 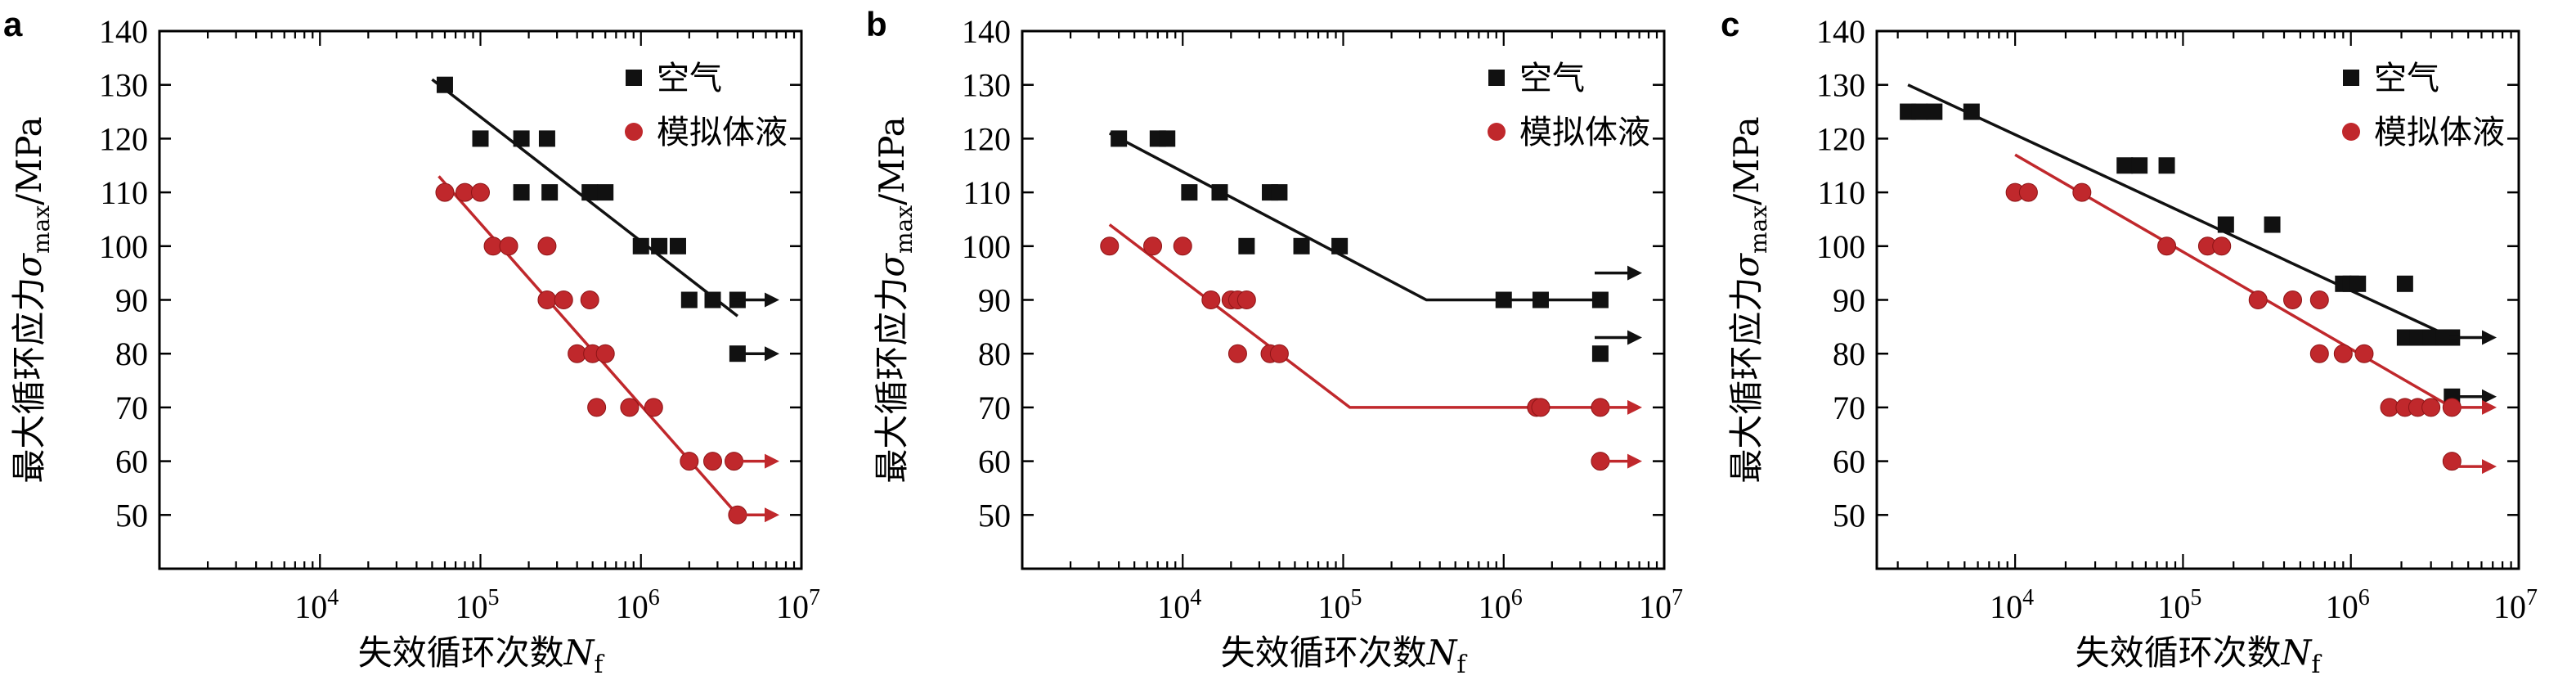 I want to click on panel-letter: a, so click(x=13, y=24).